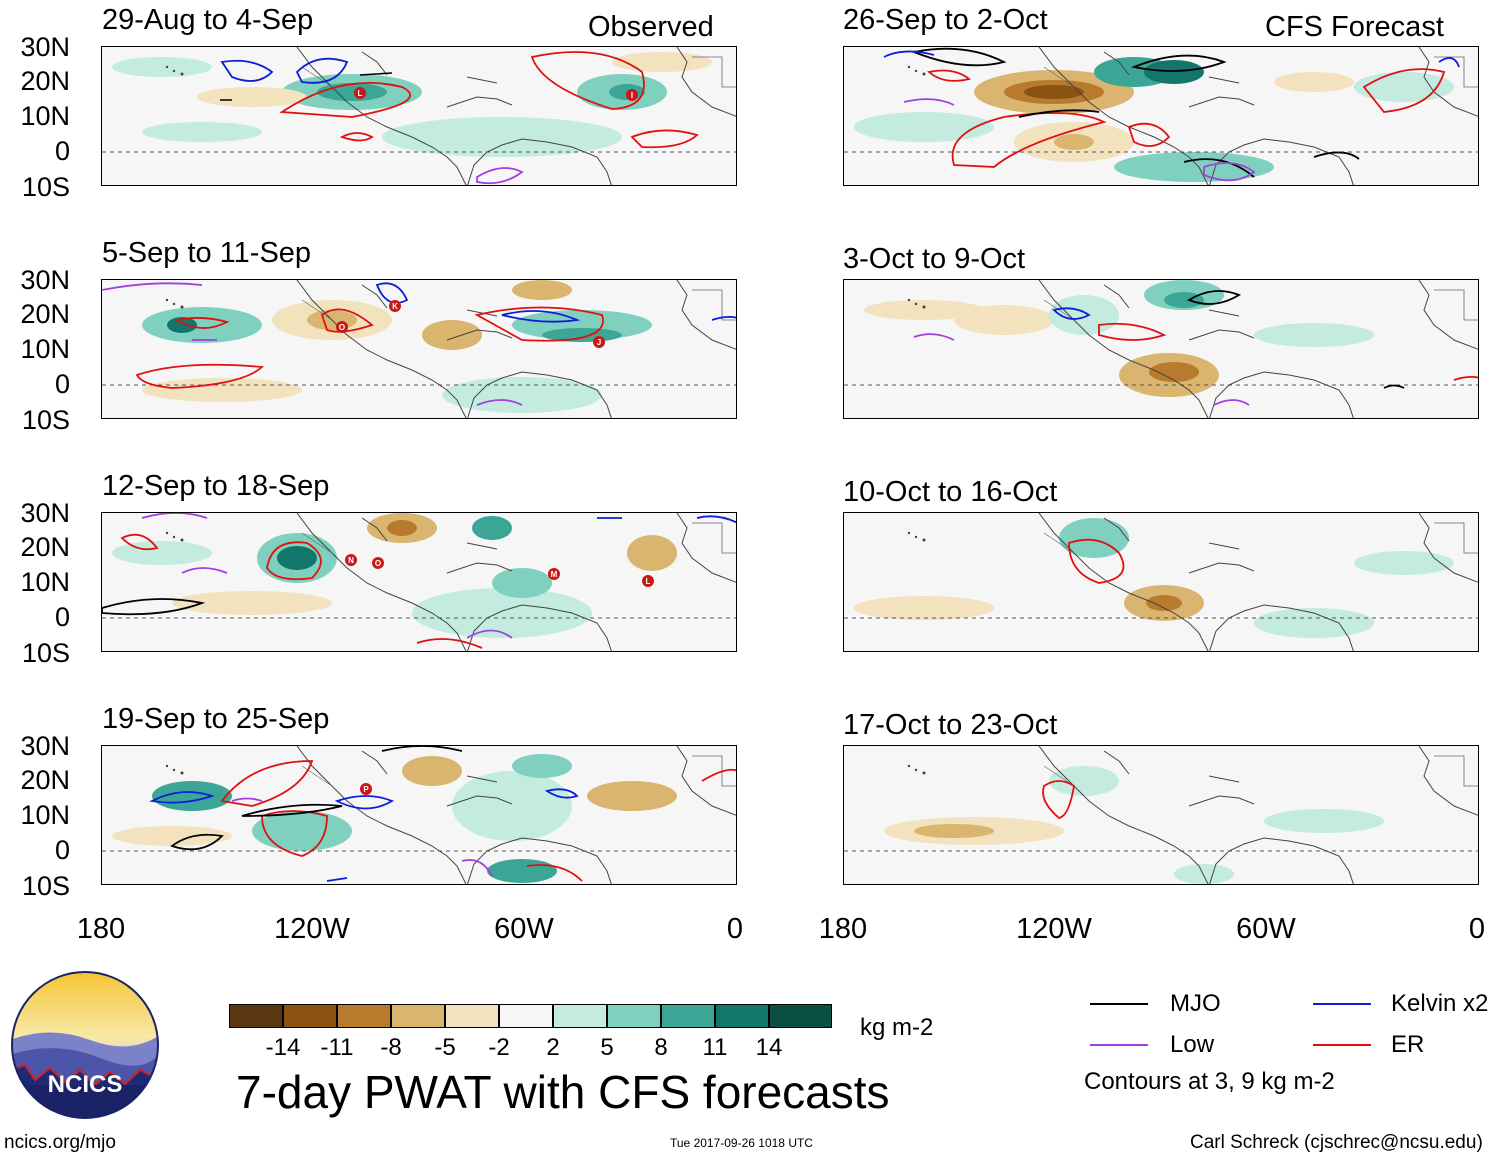  Describe the element at coordinates (1192, 1044) in the screenshot. I see `legend-label-low: Low` at that location.